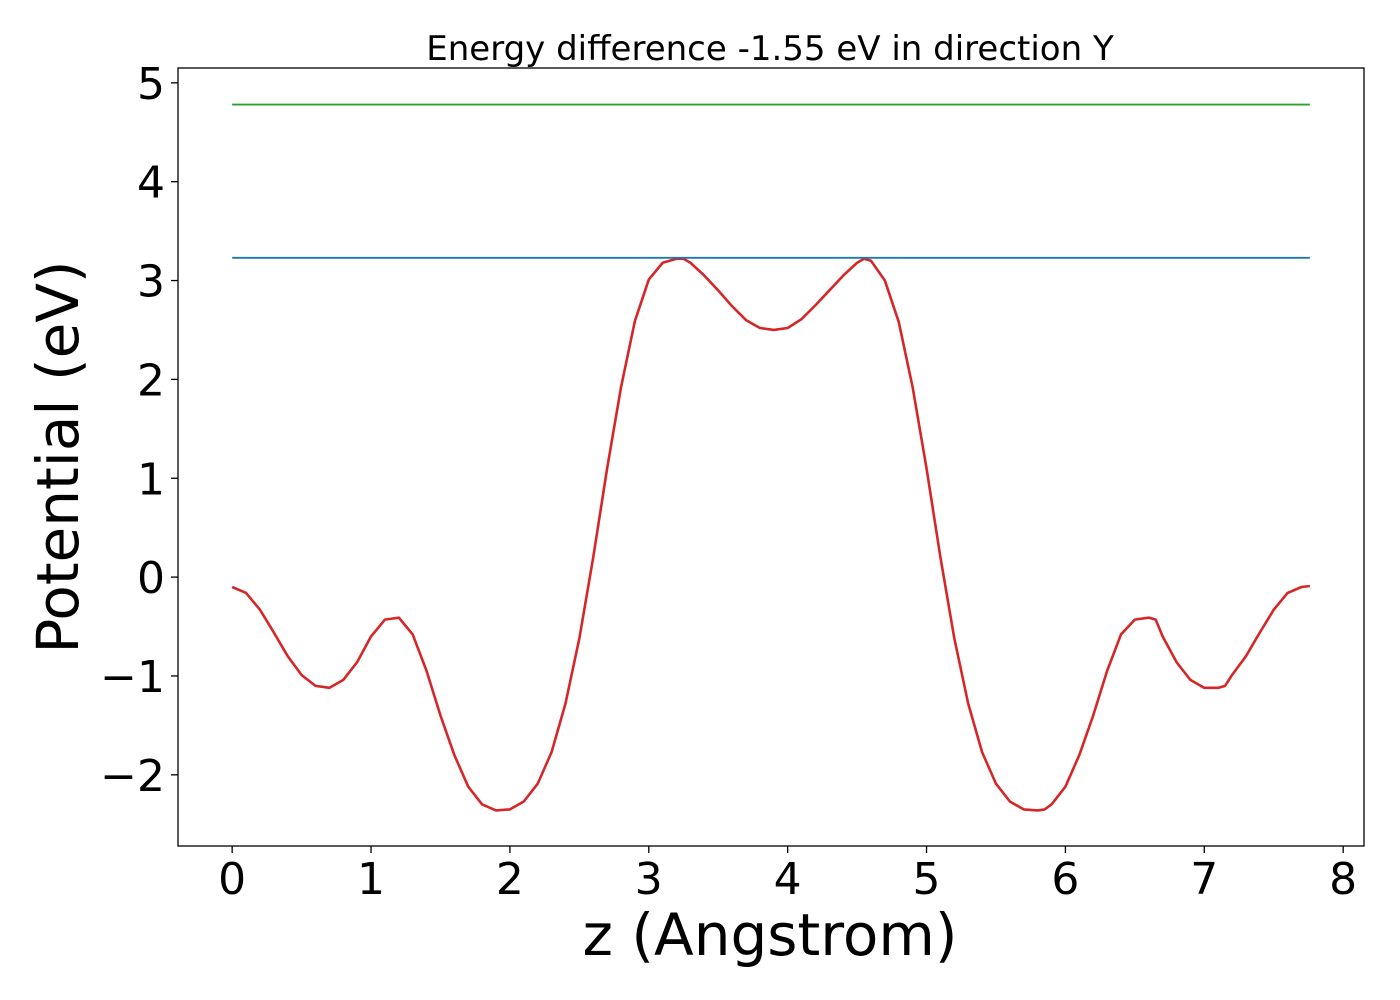 The image size is (1400, 1000). Describe the element at coordinates (788, 879) in the screenshot. I see `x-tick-label: 4` at that location.